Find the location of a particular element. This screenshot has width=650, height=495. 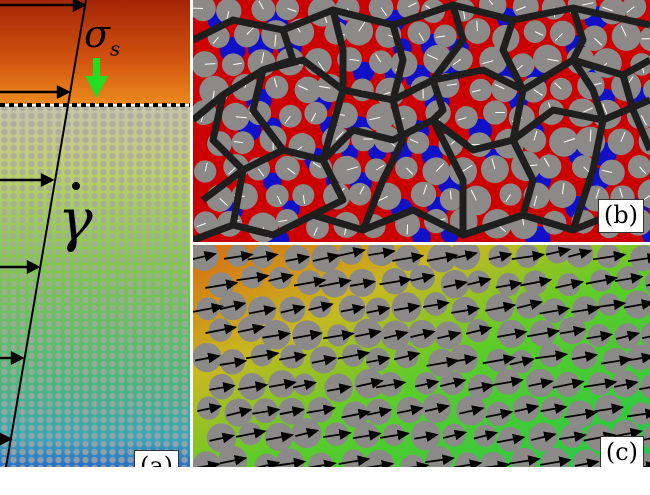

shear-rate-symbol: γ is located at coordinates (75, 220).